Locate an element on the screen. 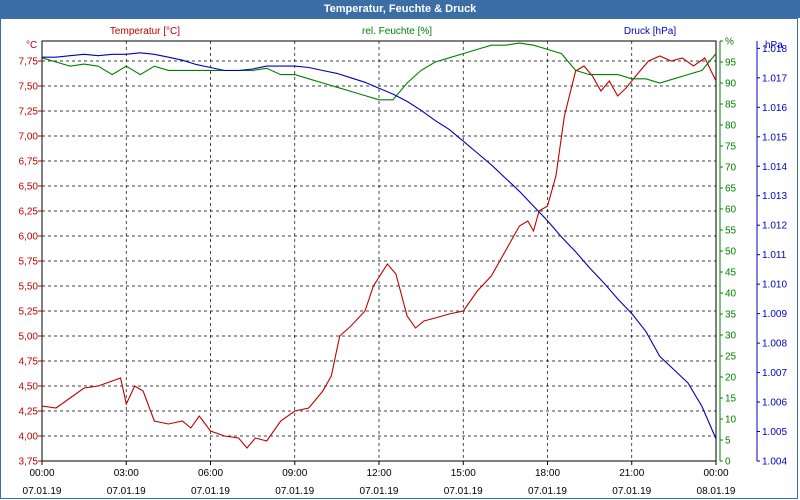  humidity-tick-label: 75 is located at coordinates (731, 147).